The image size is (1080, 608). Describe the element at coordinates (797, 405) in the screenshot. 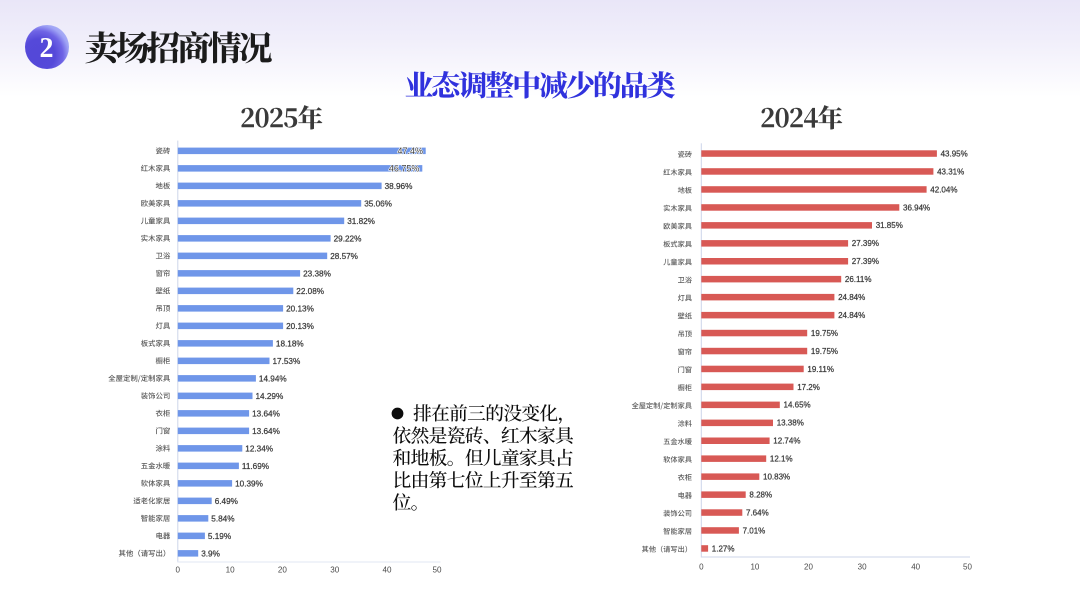

I see `svg-text: 14.65%` at that location.